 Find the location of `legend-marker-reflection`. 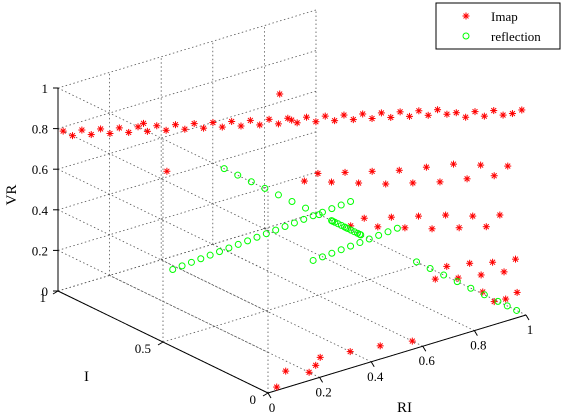

legend-marker-reflection is located at coordinates (466, 36).